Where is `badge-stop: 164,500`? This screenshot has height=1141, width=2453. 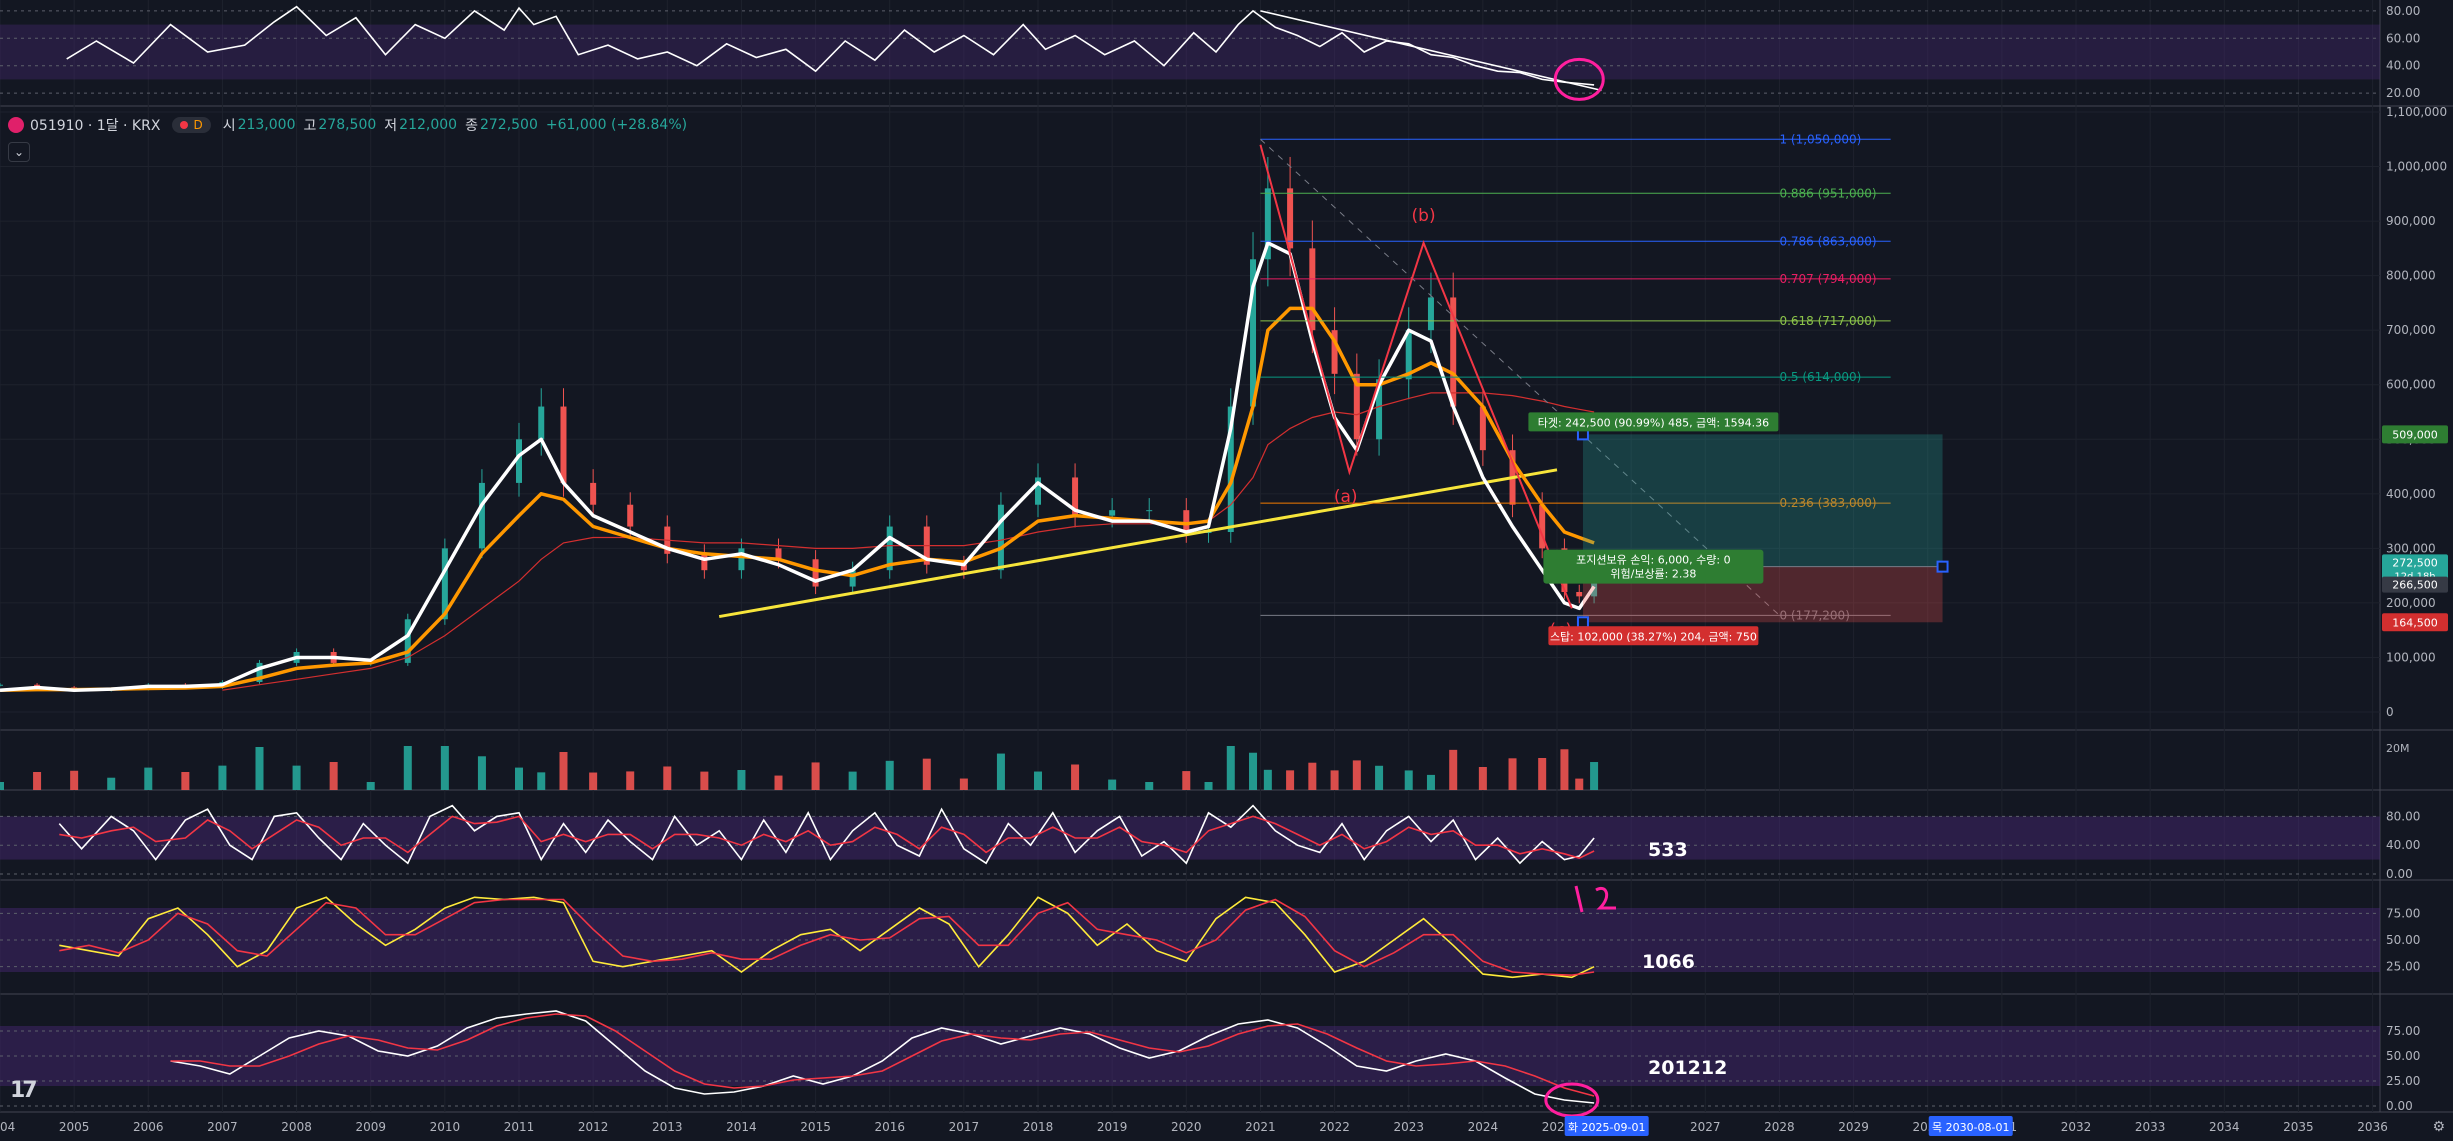 badge-stop: 164,500 is located at coordinates (2415, 622).